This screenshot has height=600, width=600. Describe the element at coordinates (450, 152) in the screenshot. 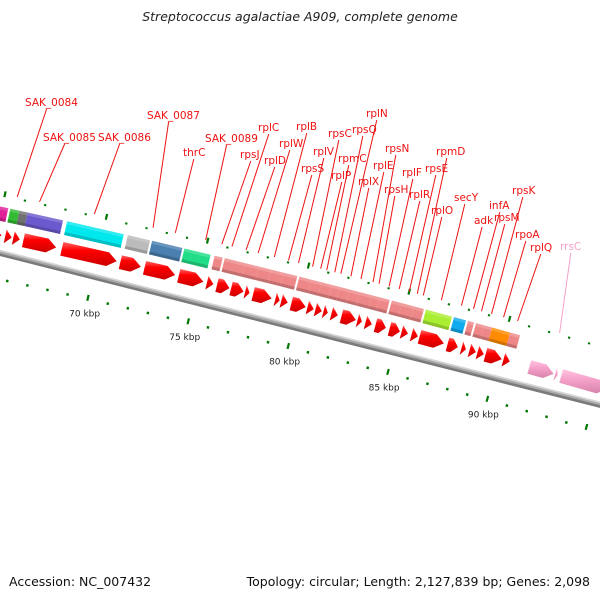

I see `gene-label: rpmD` at that location.